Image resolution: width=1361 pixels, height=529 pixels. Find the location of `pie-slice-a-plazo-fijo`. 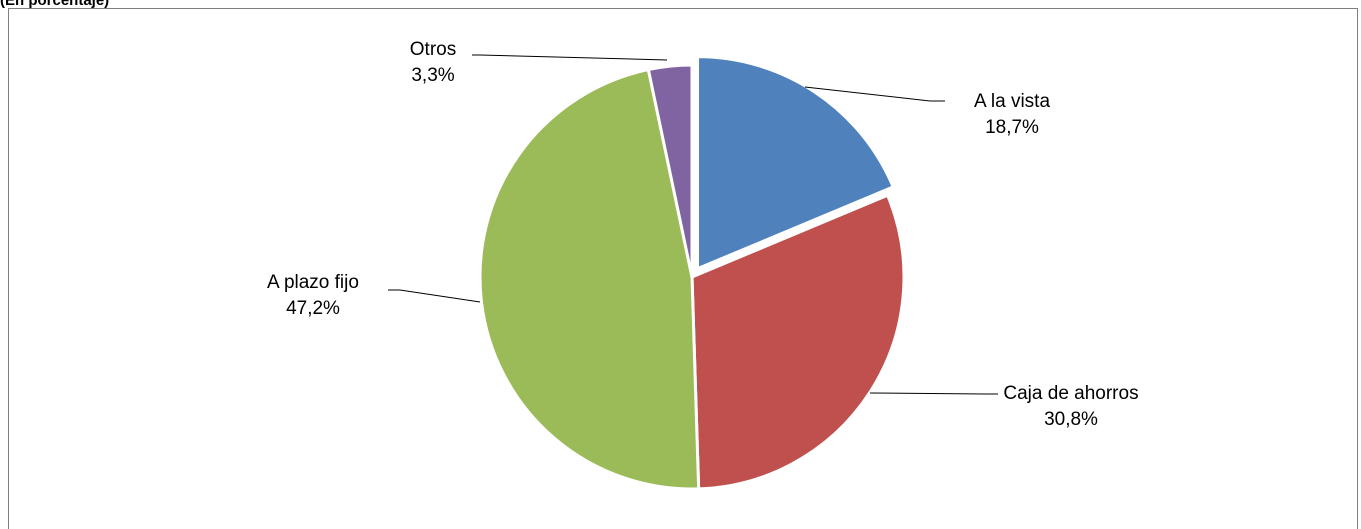

pie-slice-a-plazo-fijo is located at coordinates (589, 279).